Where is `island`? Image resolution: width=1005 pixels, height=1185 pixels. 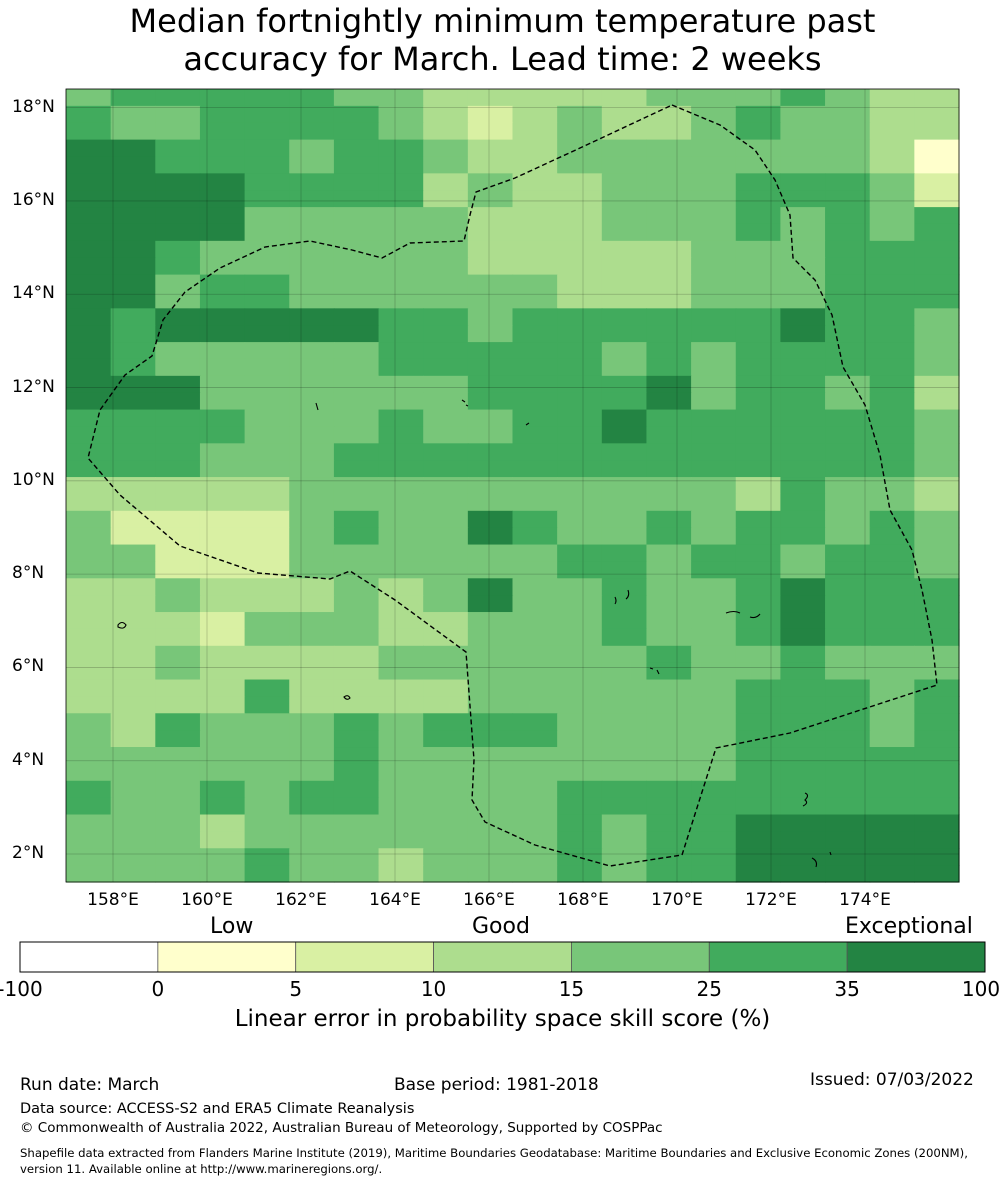 island is located at coordinates (743, 614).